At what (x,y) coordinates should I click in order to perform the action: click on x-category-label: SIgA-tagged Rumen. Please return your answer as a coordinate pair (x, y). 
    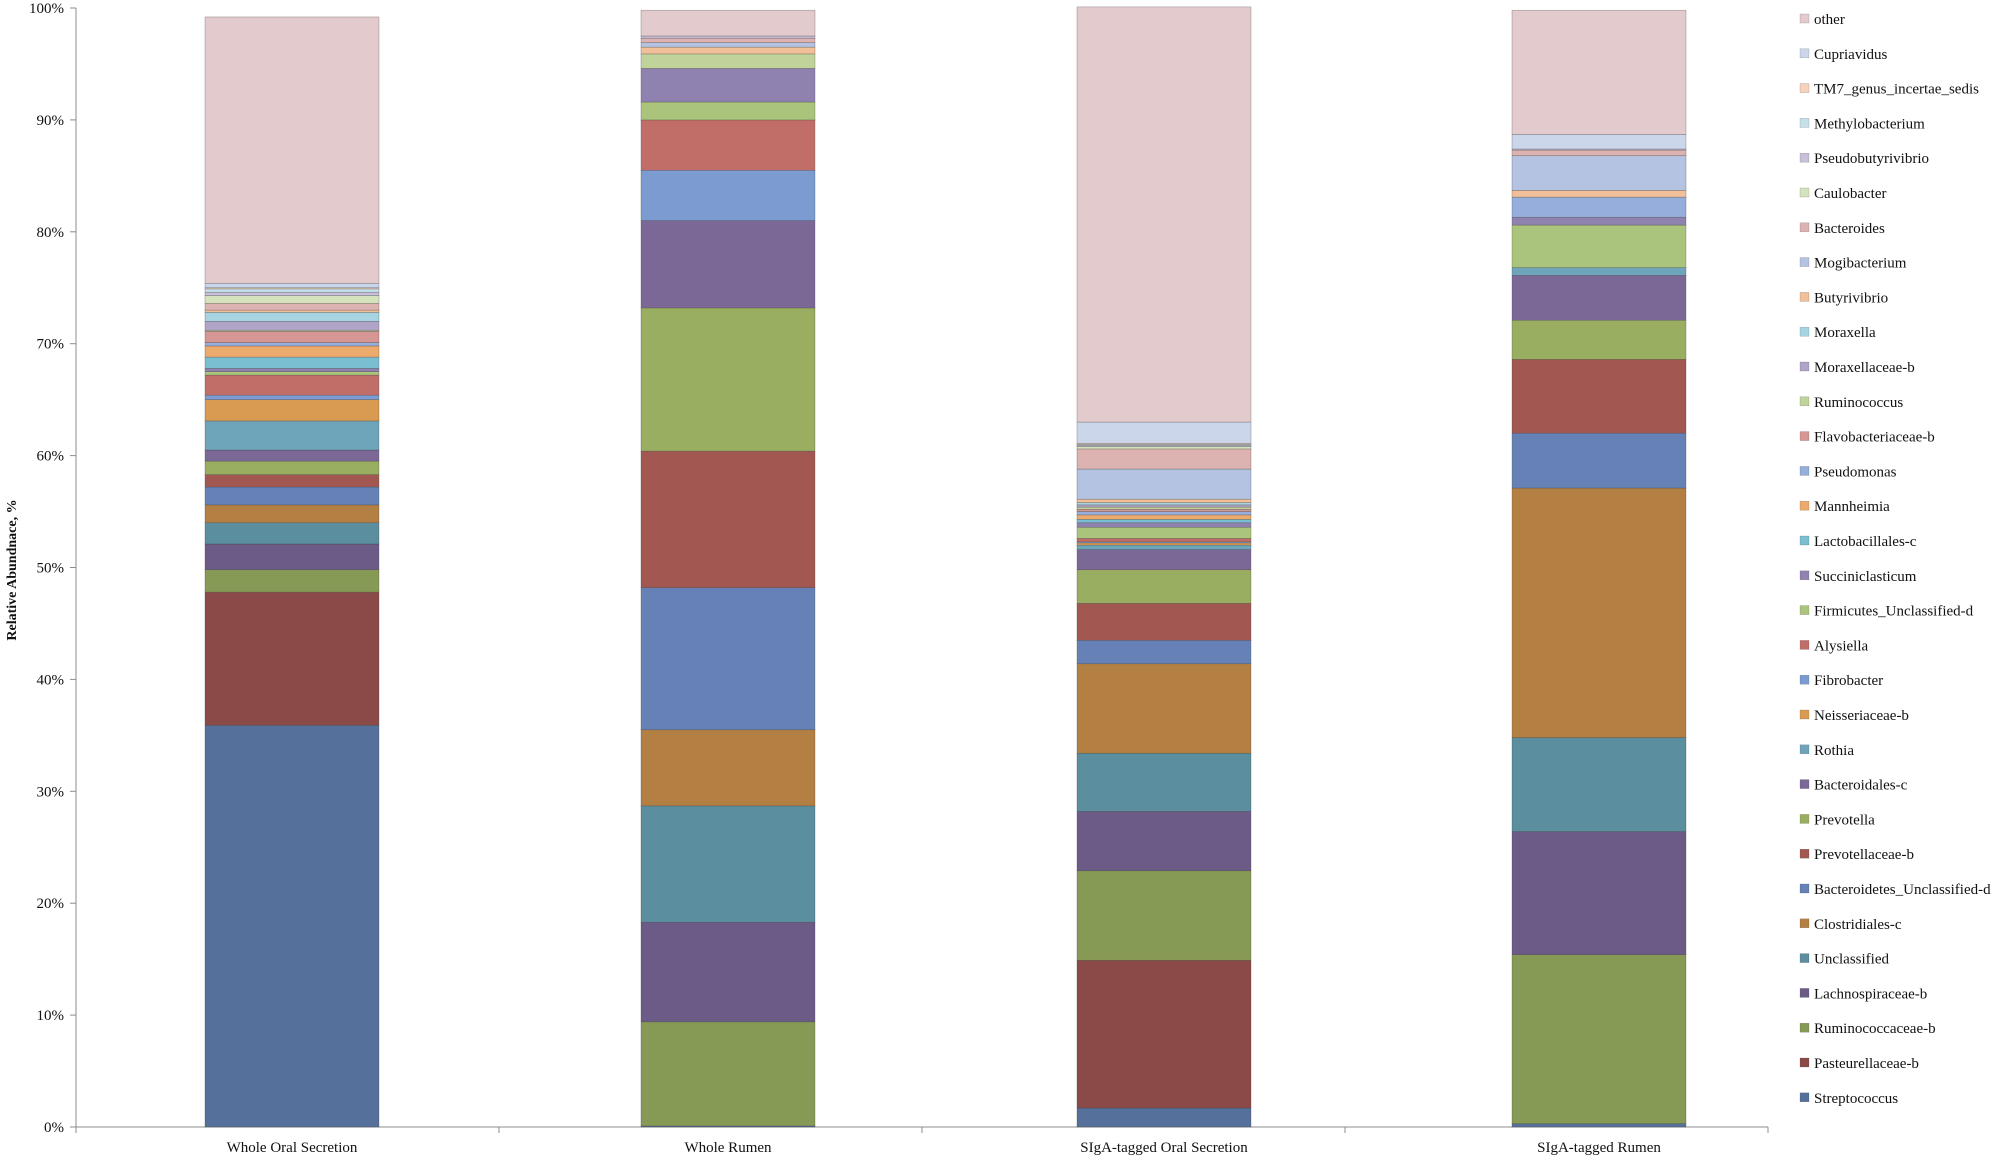
    Looking at the image, I should click on (1599, 1148).